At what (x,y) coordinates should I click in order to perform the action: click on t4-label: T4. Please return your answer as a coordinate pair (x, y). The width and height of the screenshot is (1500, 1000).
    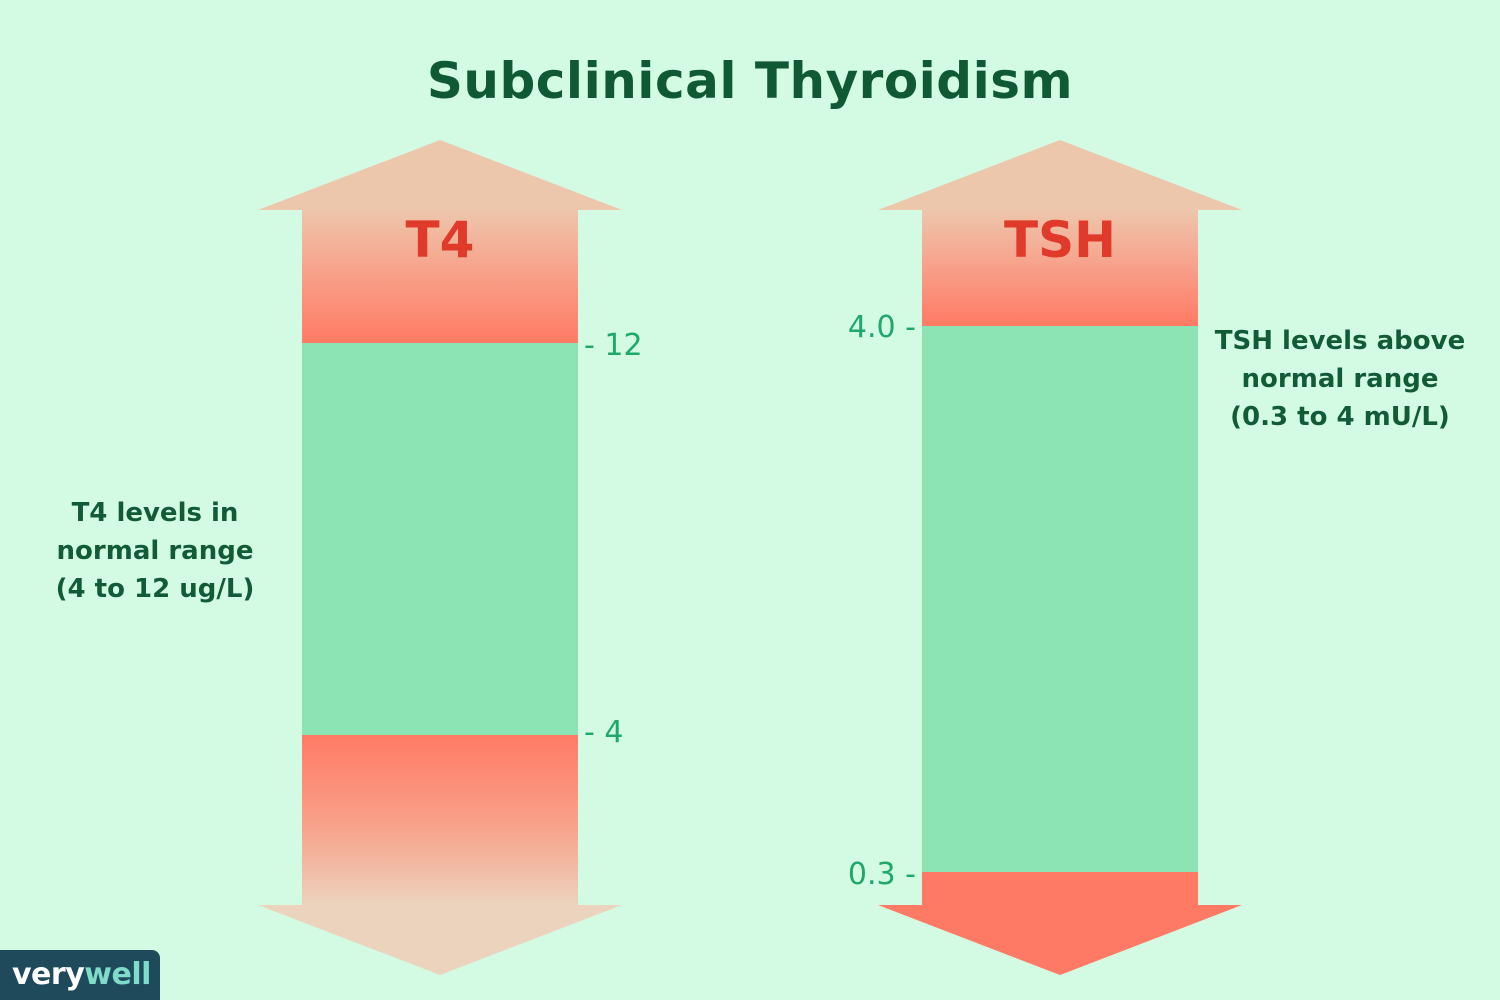
    Looking at the image, I should click on (440, 240).